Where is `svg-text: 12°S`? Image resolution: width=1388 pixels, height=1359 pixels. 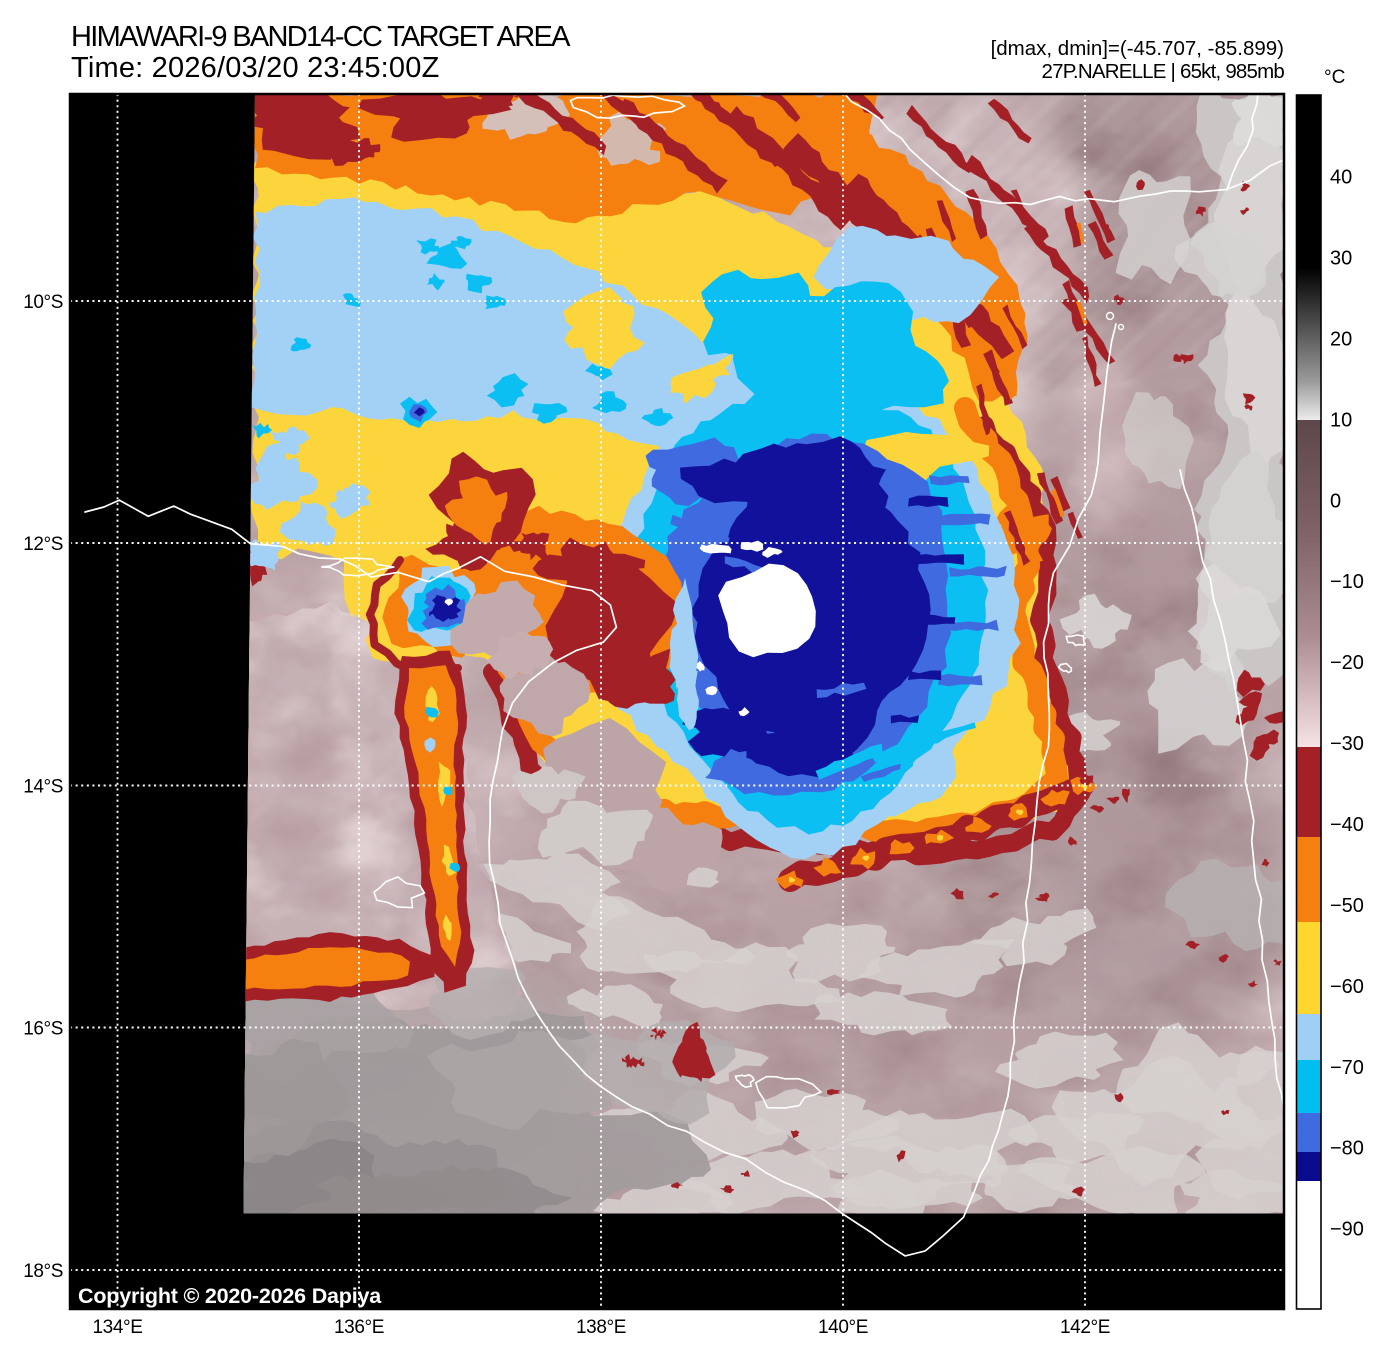 svg-text: 12°S is located at coordinates (43, 544).